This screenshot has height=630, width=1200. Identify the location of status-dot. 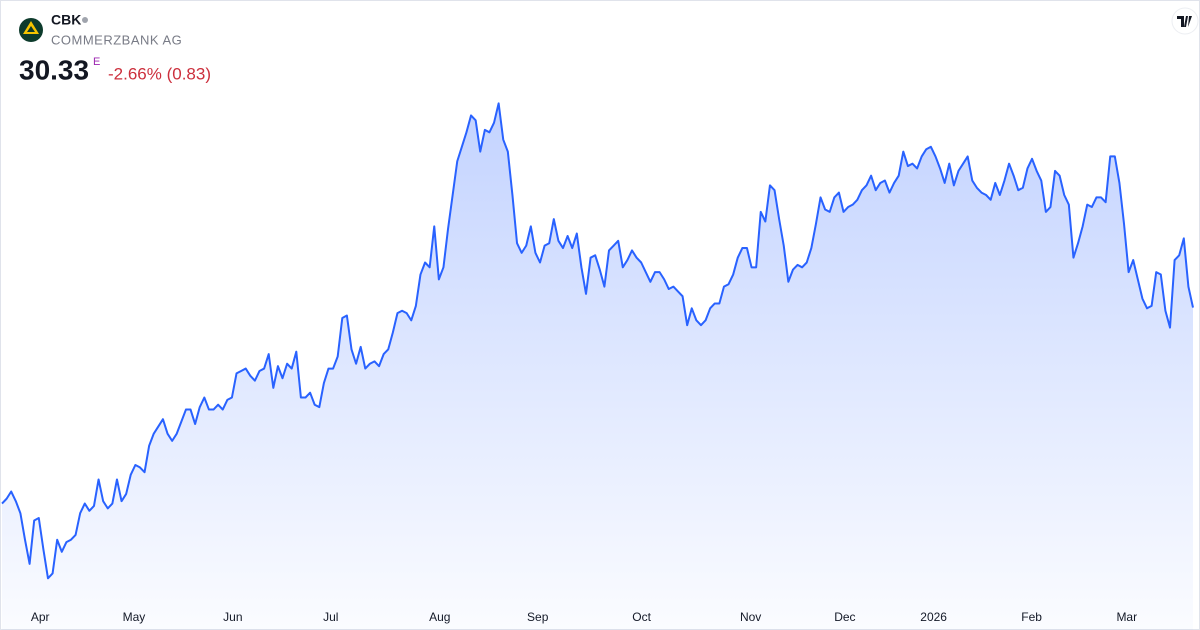
(85, 20).